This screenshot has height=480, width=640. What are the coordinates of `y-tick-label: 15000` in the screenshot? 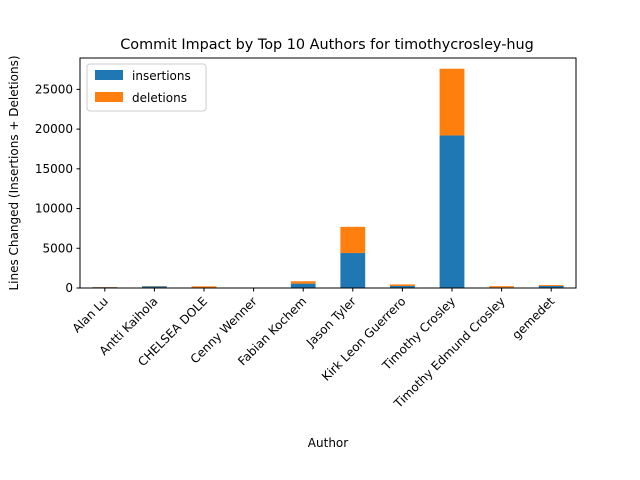 It's located at (54, 169).